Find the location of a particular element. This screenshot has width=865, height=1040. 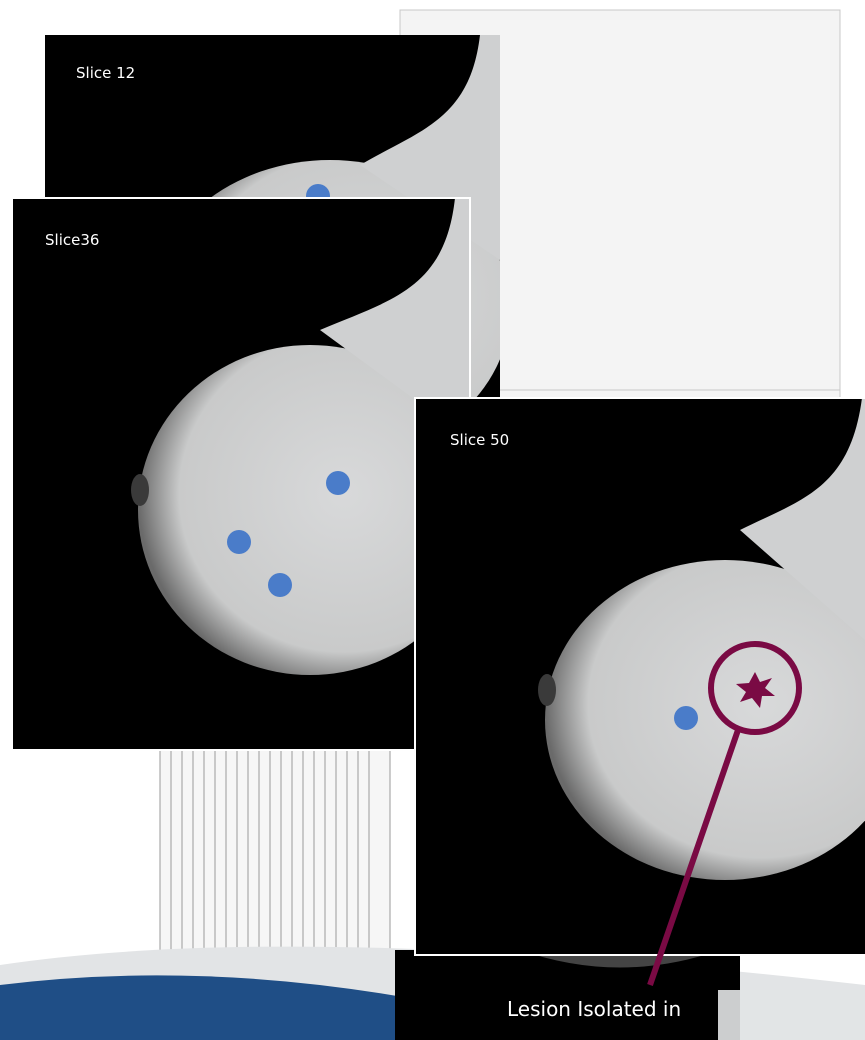

callout-line is located at coordinates (694, 857).